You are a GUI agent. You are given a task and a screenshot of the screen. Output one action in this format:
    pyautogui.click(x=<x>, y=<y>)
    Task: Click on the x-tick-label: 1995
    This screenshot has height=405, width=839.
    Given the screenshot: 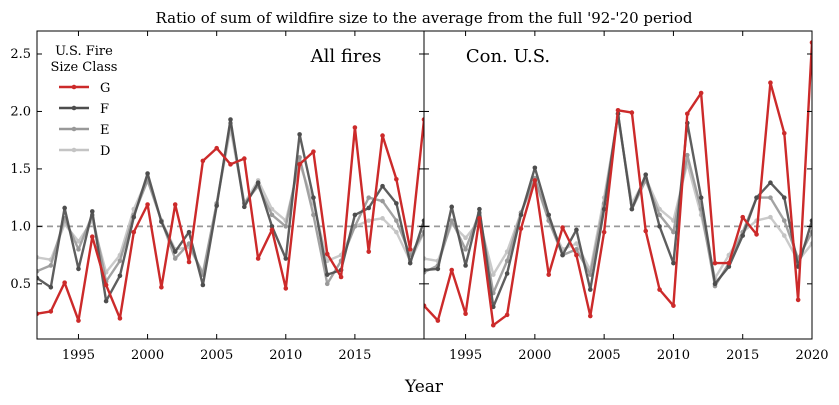 What is the action you would take?
    pyautogui.click(x=78, y=355)
    